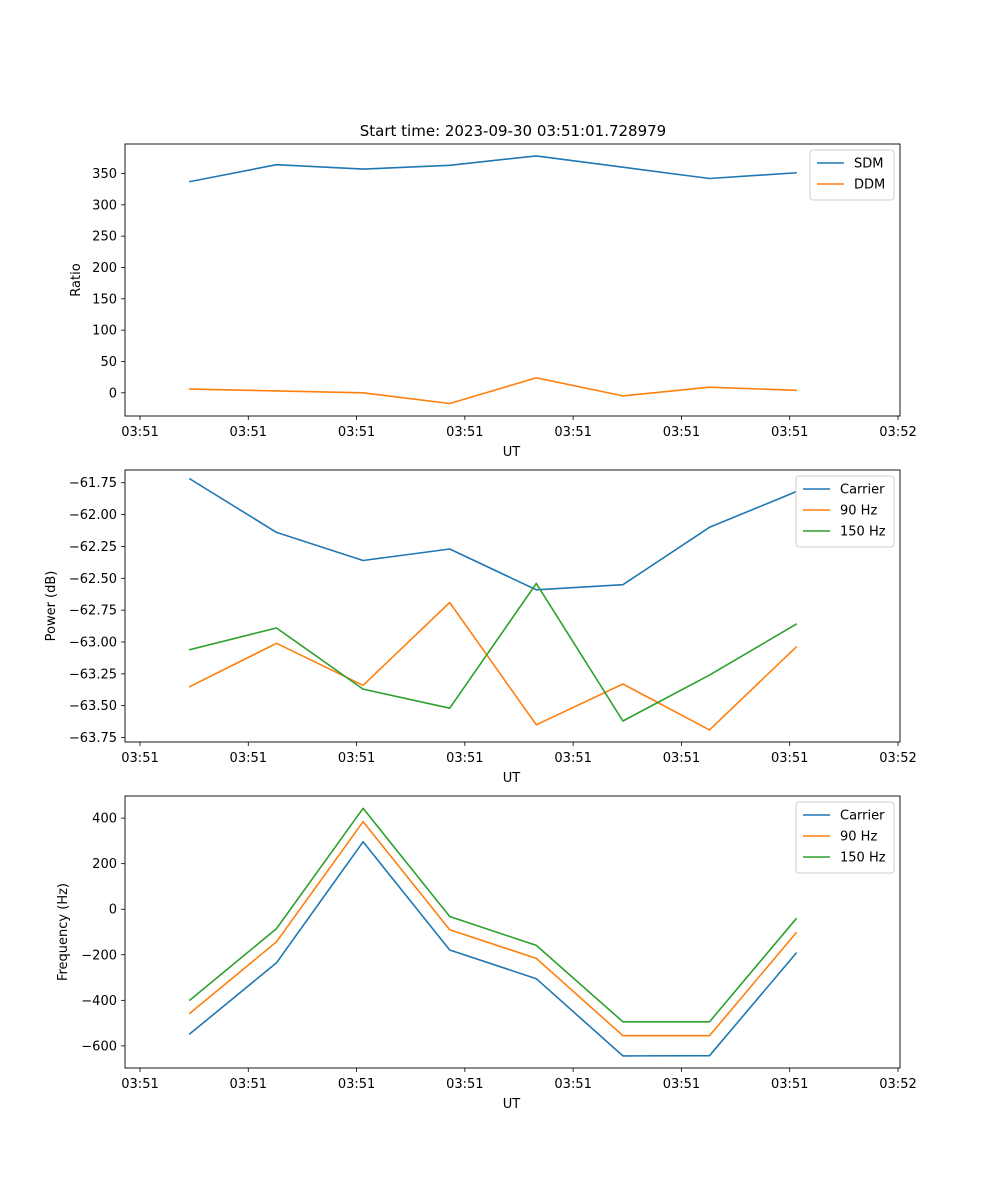  I want to click on y-tick-label: −400, so click(99, 1001).